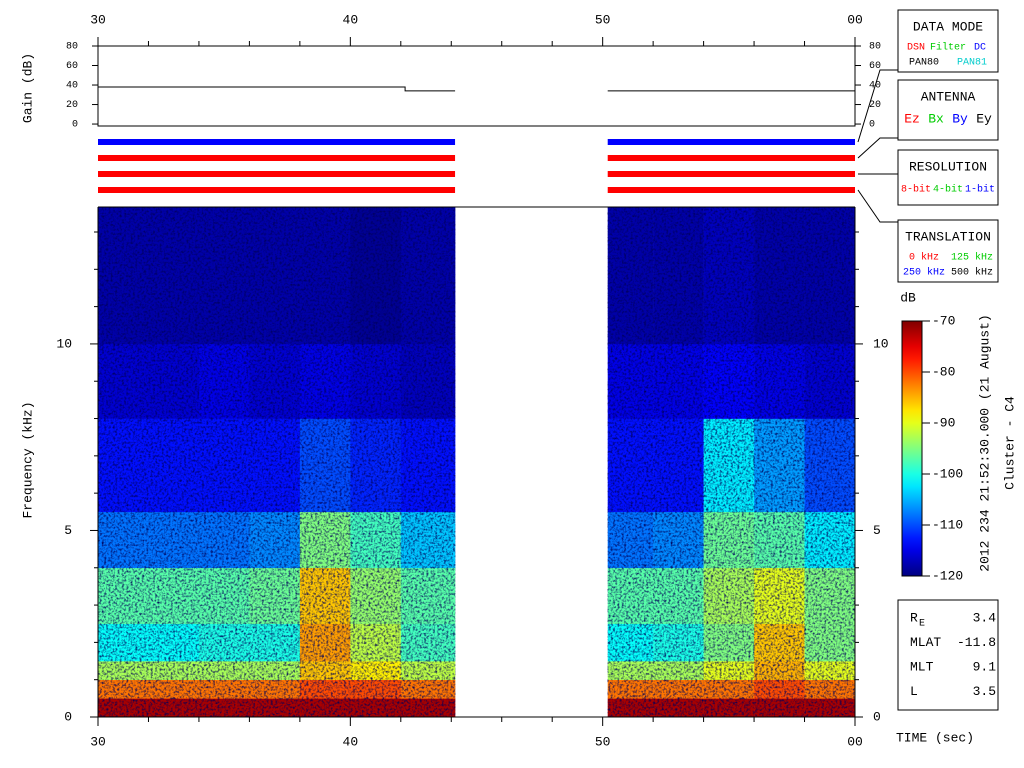  What do you see at coordinates (984, 118) in the screenshot?
I see `legend-option: Ey` at bounding box center [984, 118].